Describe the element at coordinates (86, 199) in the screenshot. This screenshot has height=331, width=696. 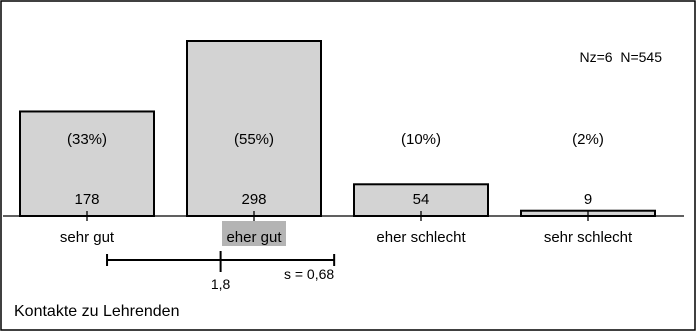
I see `value-label: 178` at that location.